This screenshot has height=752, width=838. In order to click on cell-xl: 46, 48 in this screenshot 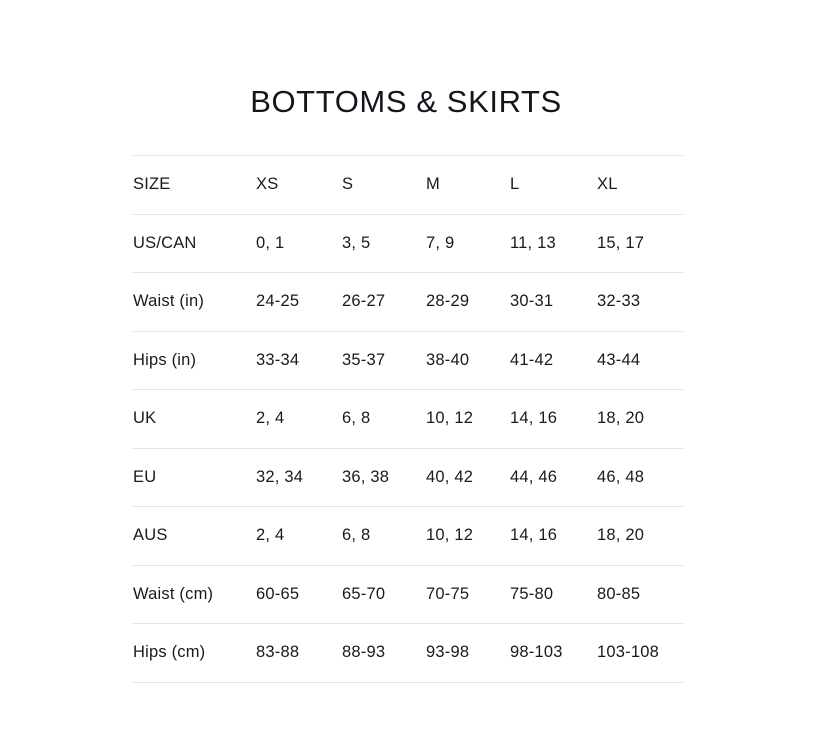, I will do `click(621, 476)`.